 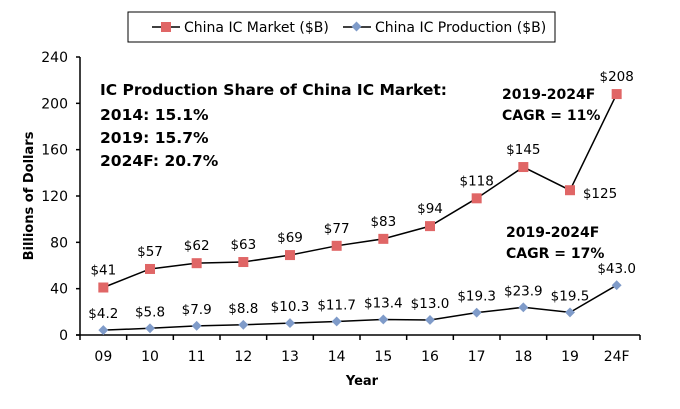 What do you see at coordinates (476, 297) in the screenshot?
I see `data-label: $19.3` at bounding box center [476, 297].